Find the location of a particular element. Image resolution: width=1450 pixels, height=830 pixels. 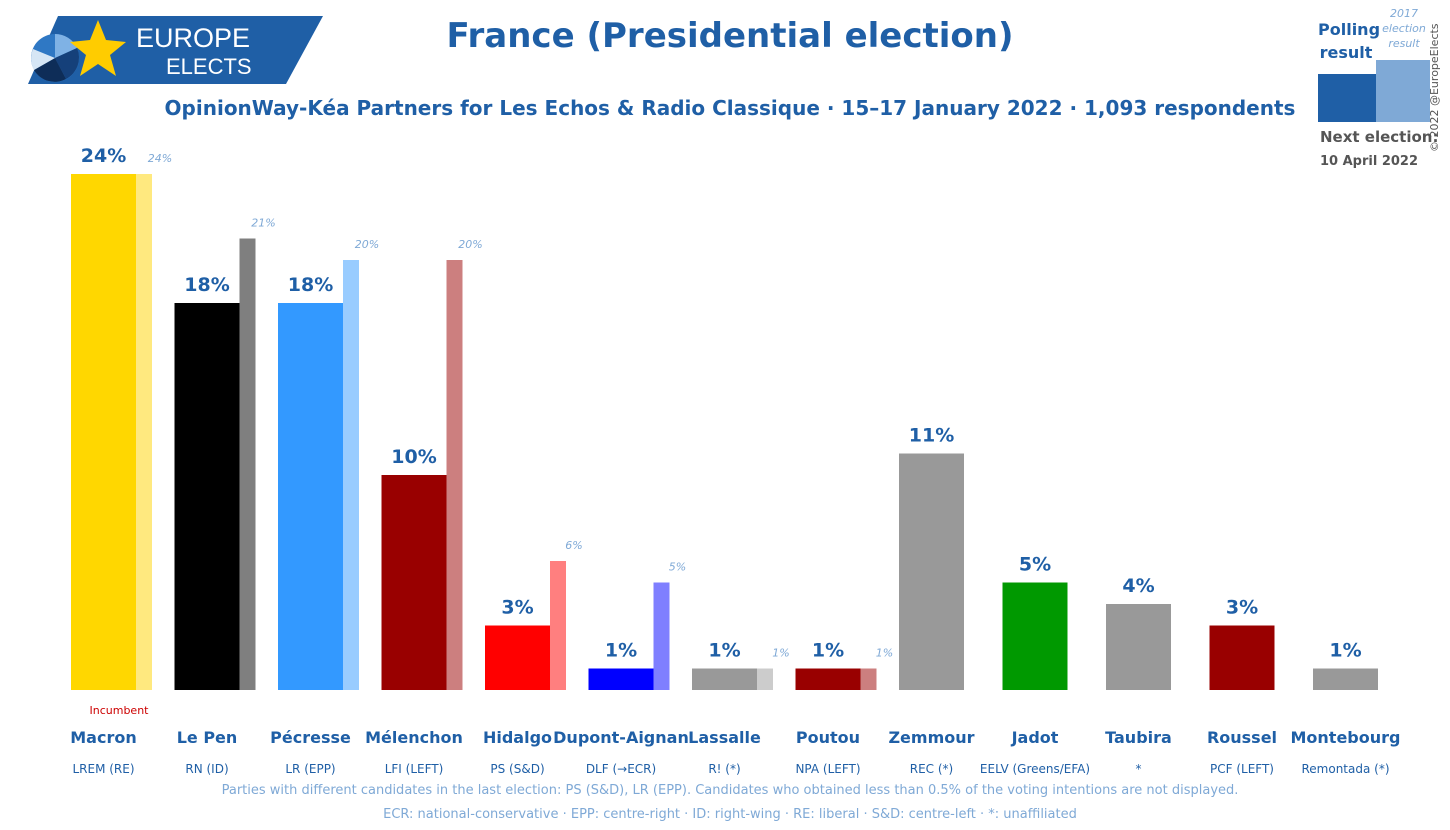

candidate-party: R! (*) is located at coordinates (724, 769).